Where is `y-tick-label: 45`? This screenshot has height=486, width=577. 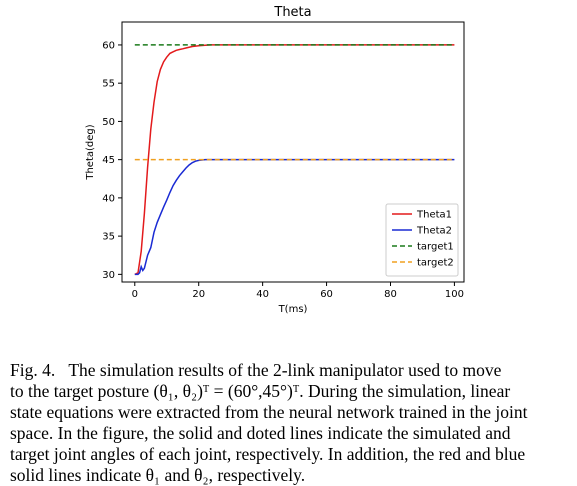
y-tick-label: 45 is located at coordinates (108, 160).